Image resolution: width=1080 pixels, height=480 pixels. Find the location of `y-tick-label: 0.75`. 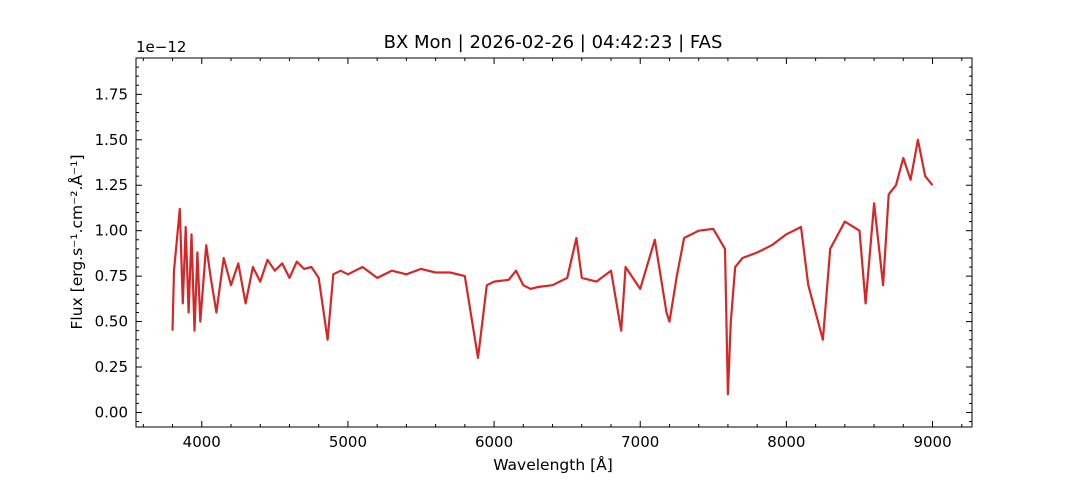

y-tick-label: 0.75 is located at coordinates (111, 276).